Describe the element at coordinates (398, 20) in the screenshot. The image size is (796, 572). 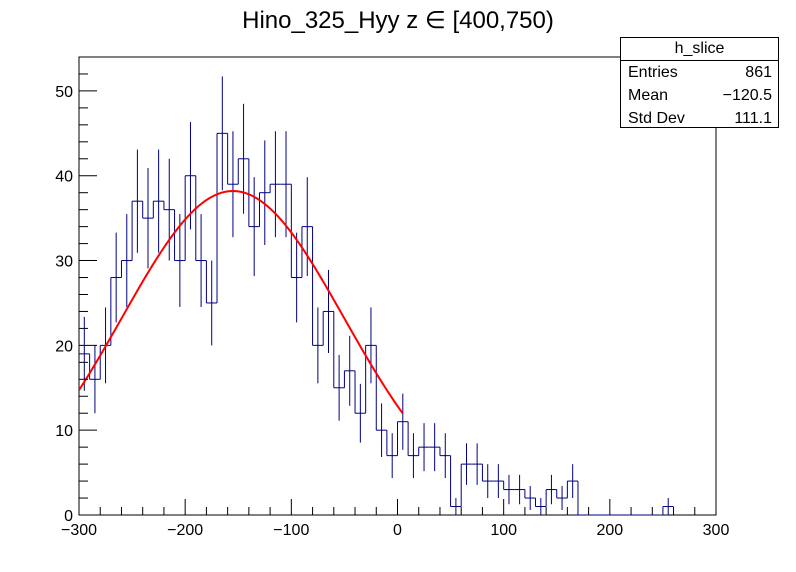
I see `chart-title: Hino_325_Hyy z ∈ [400,750)` at that location.